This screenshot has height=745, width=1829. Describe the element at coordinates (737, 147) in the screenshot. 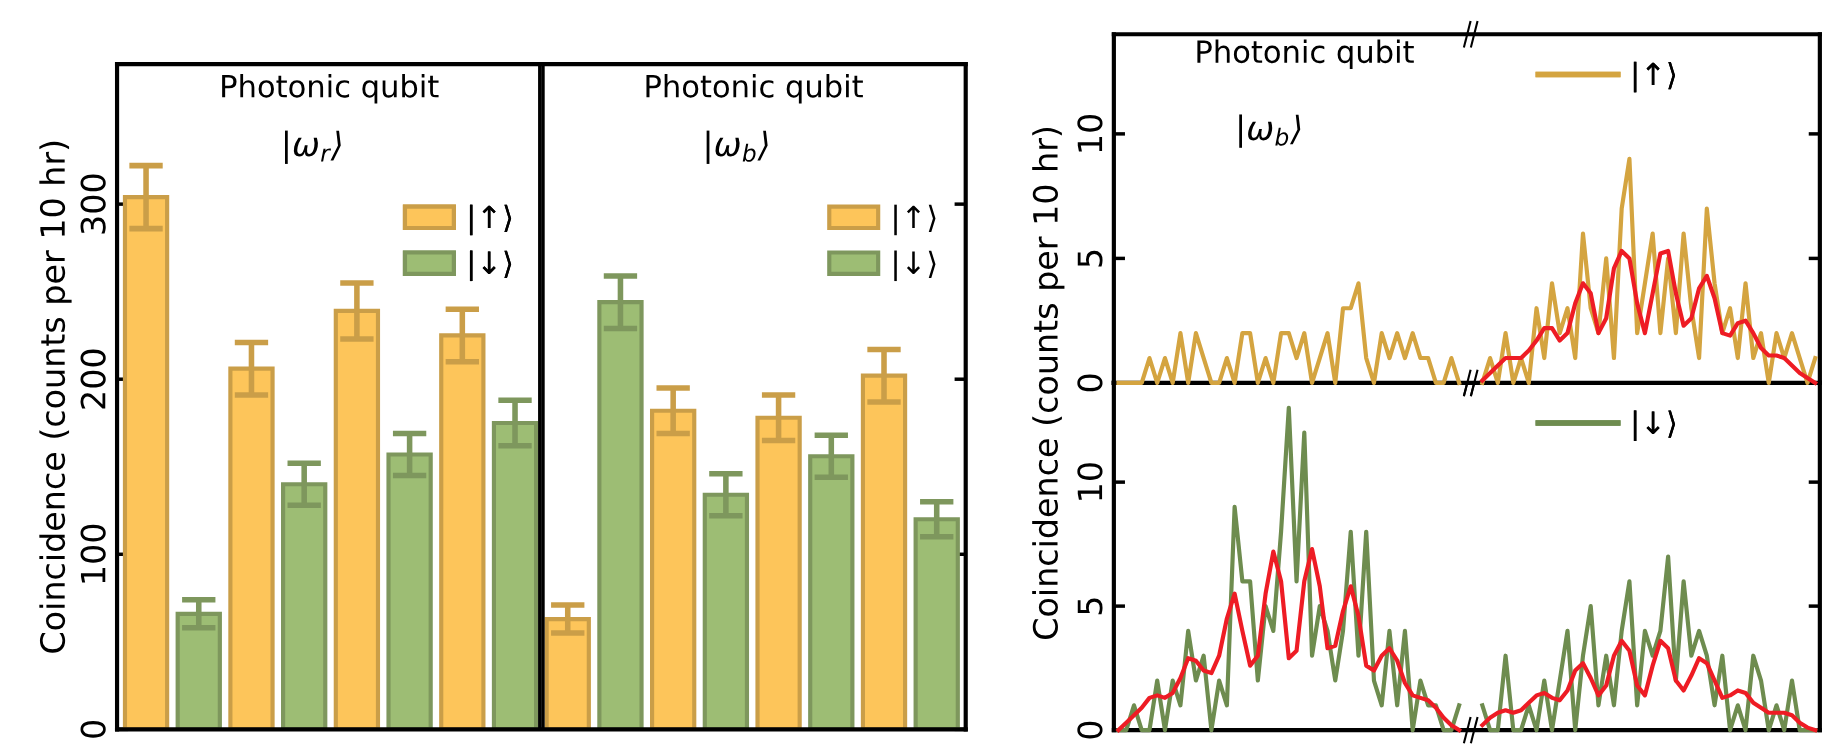

I see `annotation: |ω$_{b}$⟩` at that location.